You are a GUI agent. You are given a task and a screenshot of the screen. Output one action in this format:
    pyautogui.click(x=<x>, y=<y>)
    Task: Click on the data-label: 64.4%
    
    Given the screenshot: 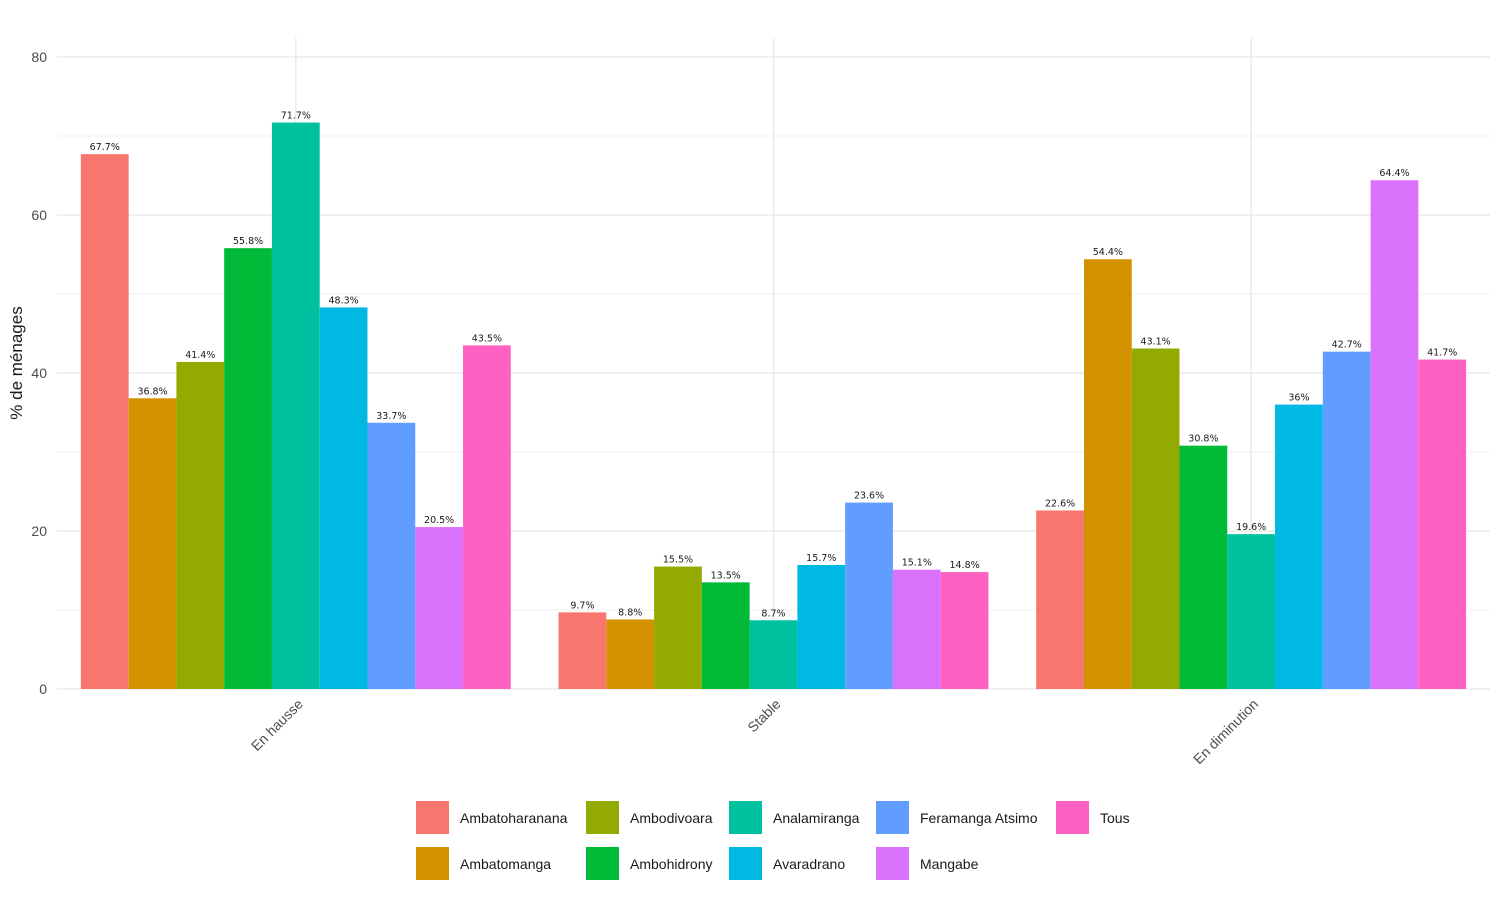 What is the action you would take?
    pyautogui.click(x=1394, y=173)
    